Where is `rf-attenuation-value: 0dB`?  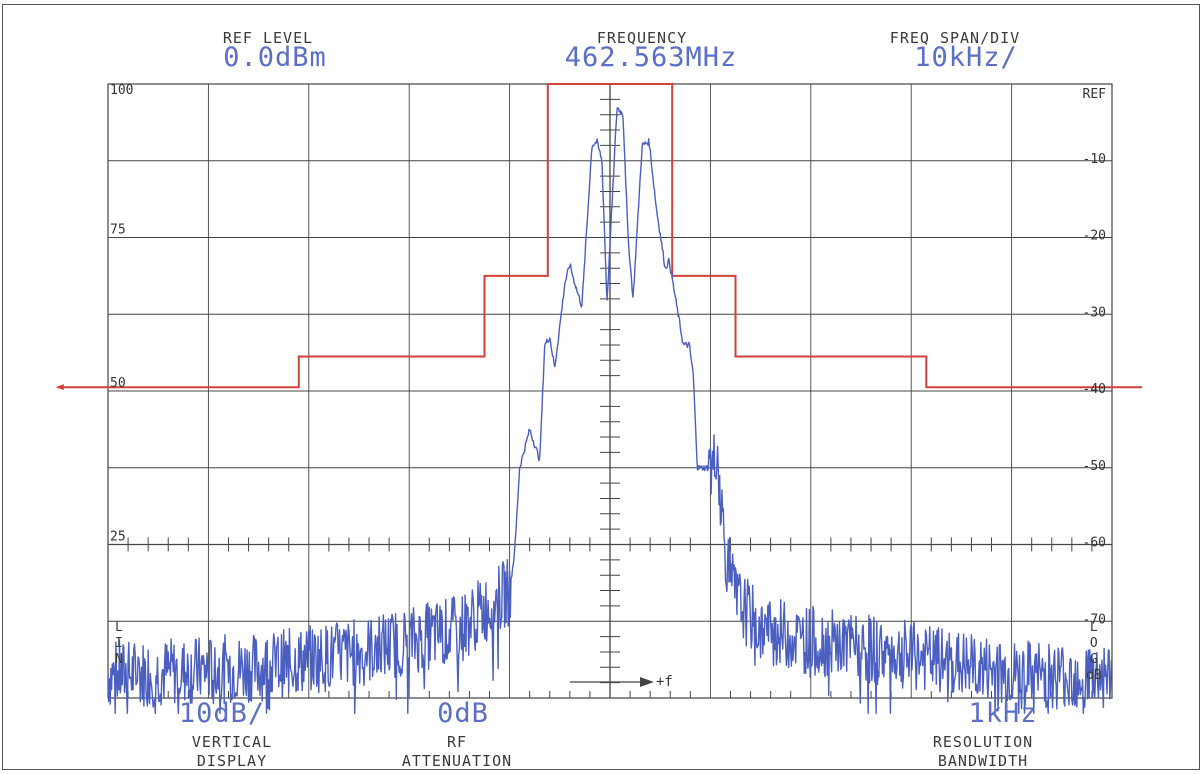 rf-attenuation-value: 0dB is located at coordinates (463, 713).